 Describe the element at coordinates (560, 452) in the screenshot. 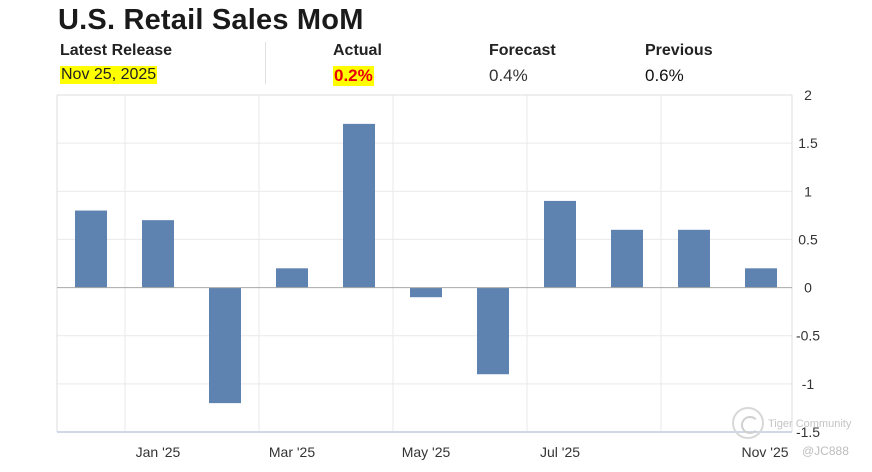

I see `x-tick-label: Jul '25` at that location.